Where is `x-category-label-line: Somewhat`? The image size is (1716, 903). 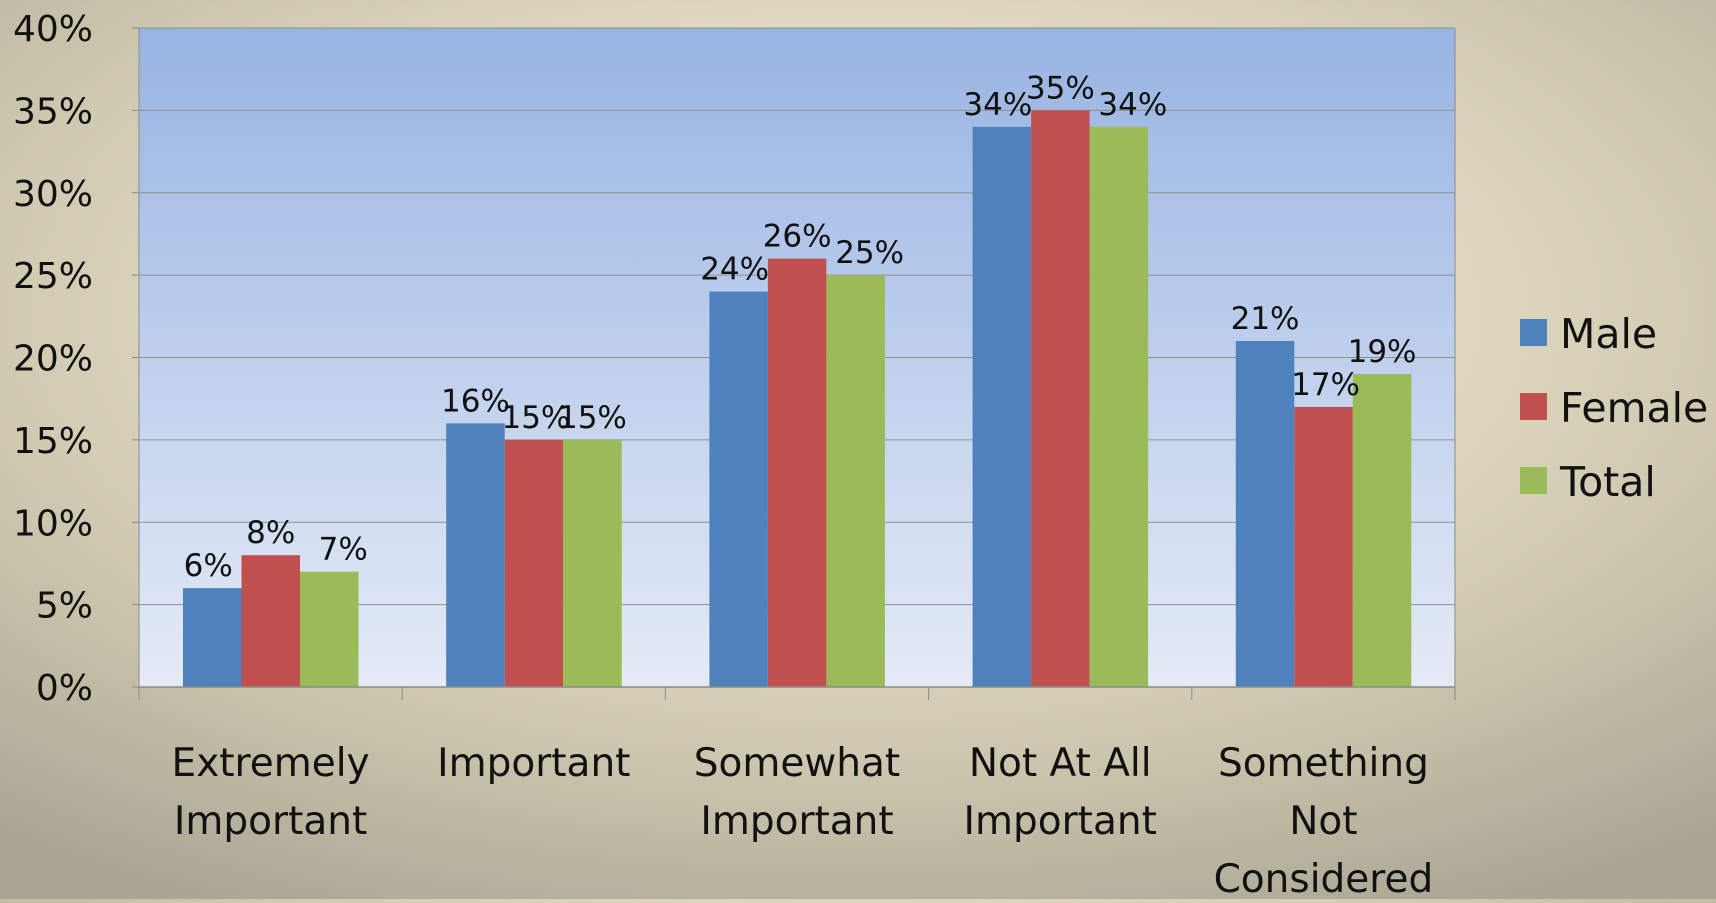 x-category-label-line: Somewhat is located at coordinates (797, 763).